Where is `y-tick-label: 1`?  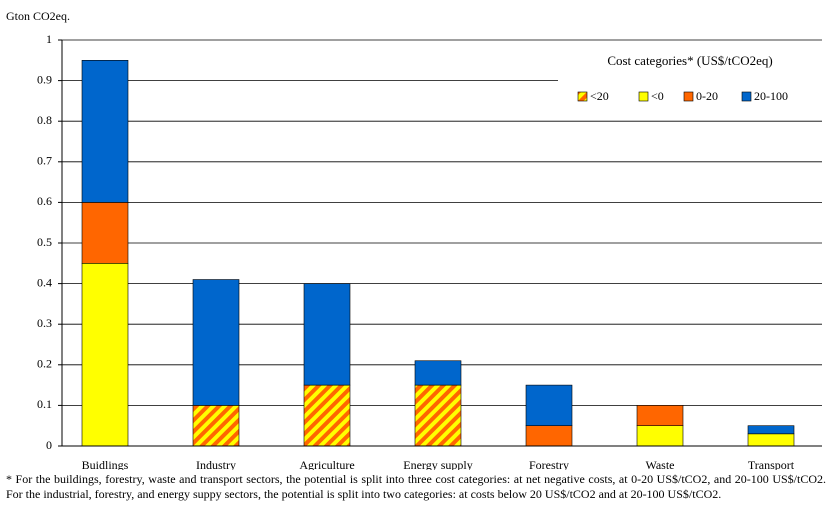 y-tick-label: 1 is located at coordinates (49, 39).